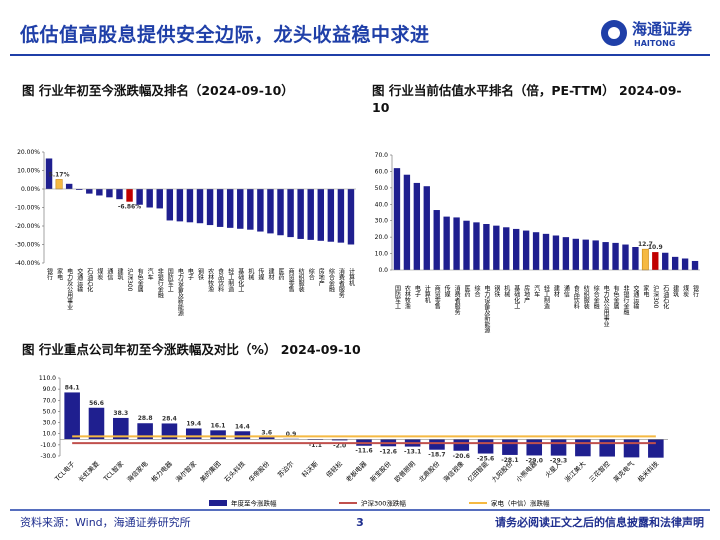  I want to click on data-label: -20.6, so click(461, 456).